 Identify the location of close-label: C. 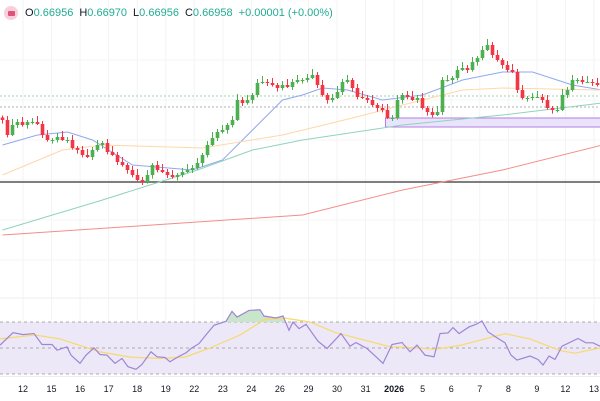
(189, 13).